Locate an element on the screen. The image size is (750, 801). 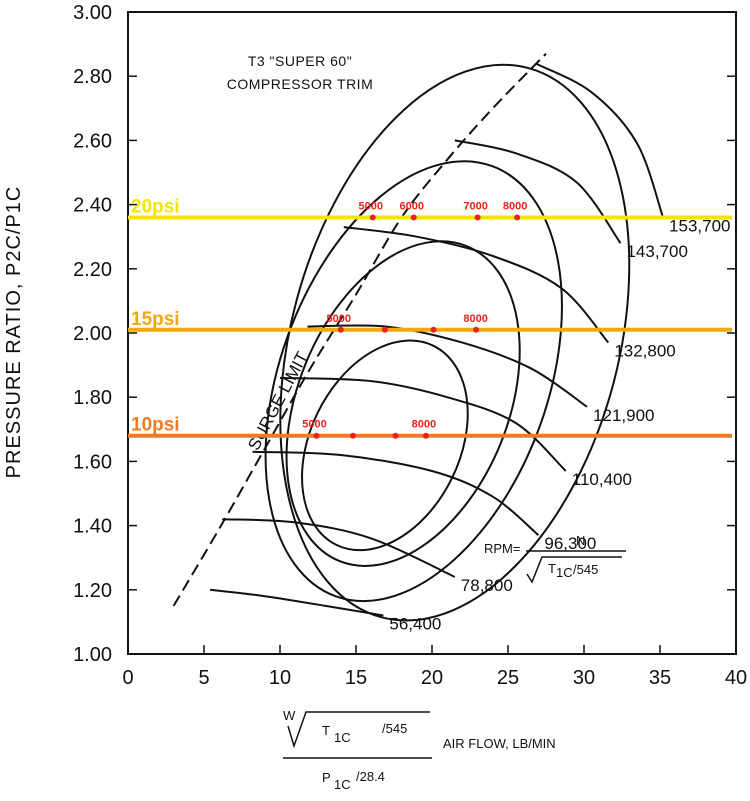
rpm-formula-sqrt is located at coordinates (574, 570).